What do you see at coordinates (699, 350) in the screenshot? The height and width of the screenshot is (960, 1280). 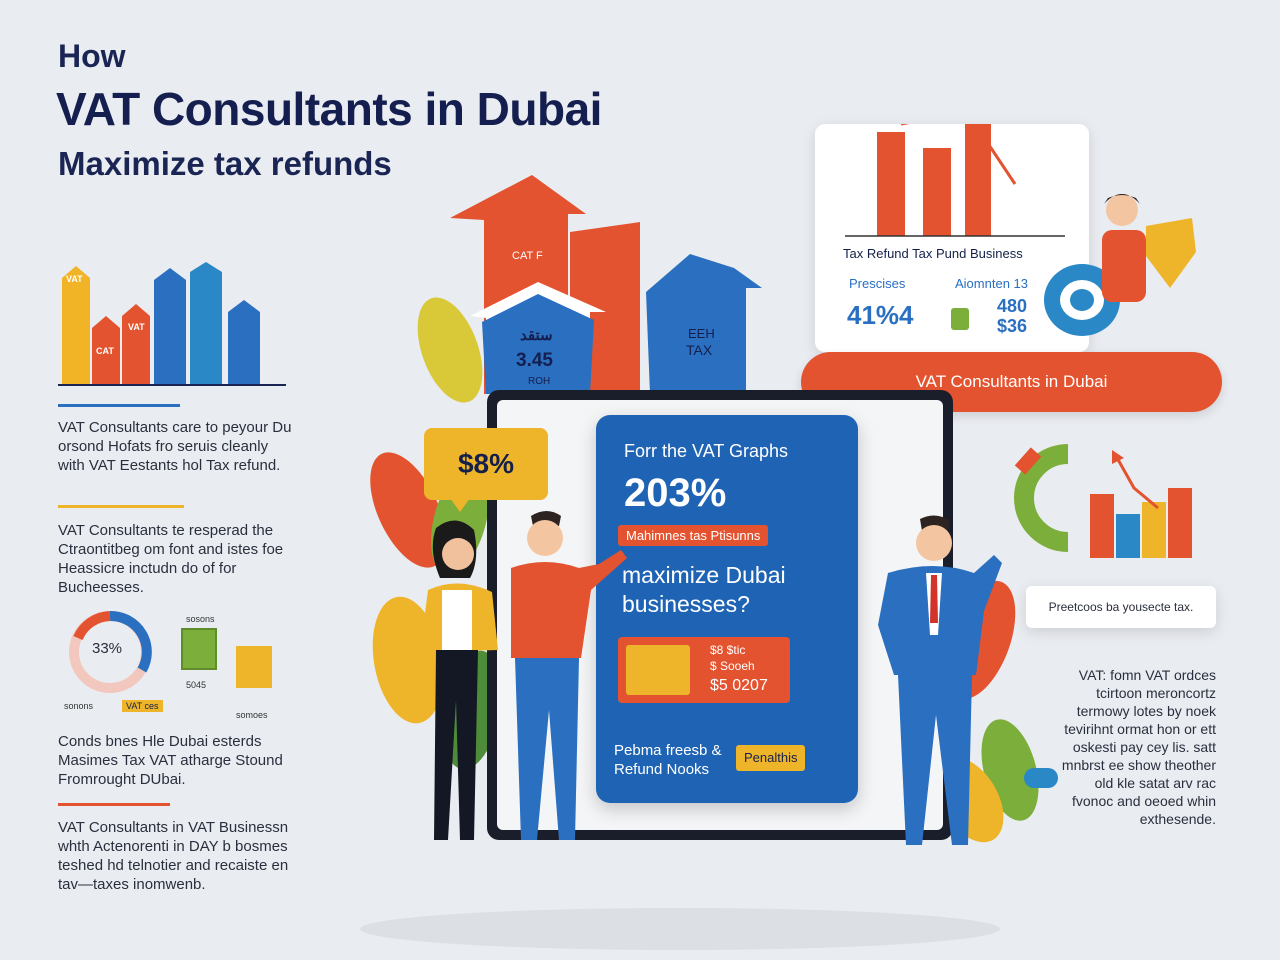 I see `building-right-line-2: TAX` at bounding box center [699, 350].